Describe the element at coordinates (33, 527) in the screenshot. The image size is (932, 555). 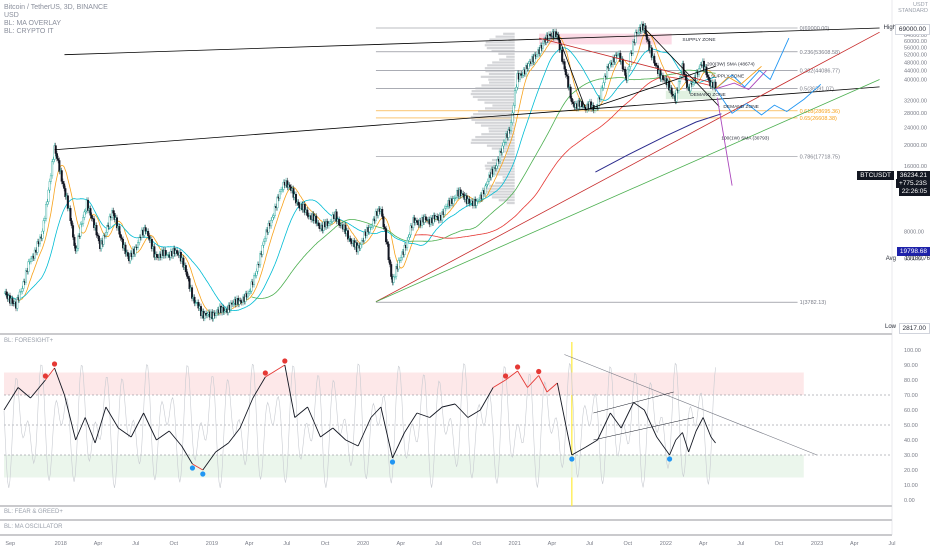
I see `ma-oscillator-pane-label: BL: MA OSCILLATOR` at that location.